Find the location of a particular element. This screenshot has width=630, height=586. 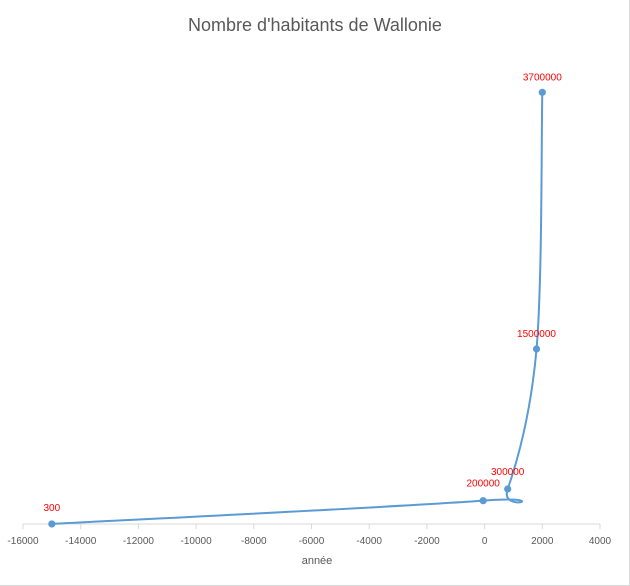

data-label: 1500000 is located at coordinates (536, 334).